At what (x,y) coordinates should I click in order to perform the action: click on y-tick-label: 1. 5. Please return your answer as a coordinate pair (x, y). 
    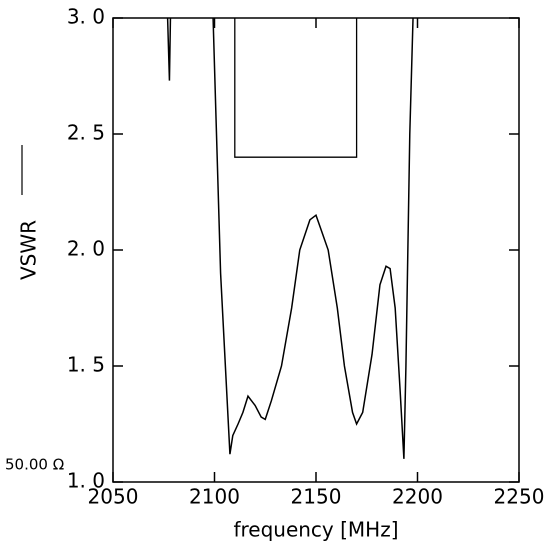
    Looking at the image, I should click on (86, 365).